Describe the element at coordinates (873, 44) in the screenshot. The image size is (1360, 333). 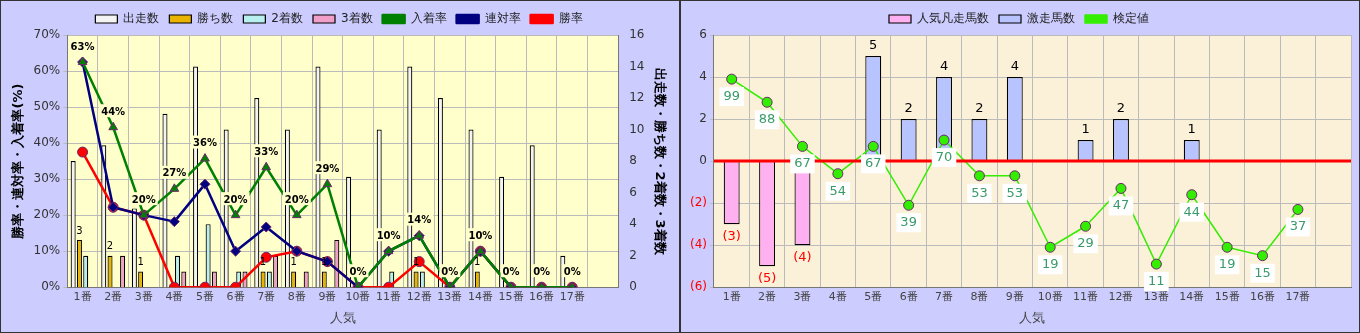
I see `data-label: 5` at that location.